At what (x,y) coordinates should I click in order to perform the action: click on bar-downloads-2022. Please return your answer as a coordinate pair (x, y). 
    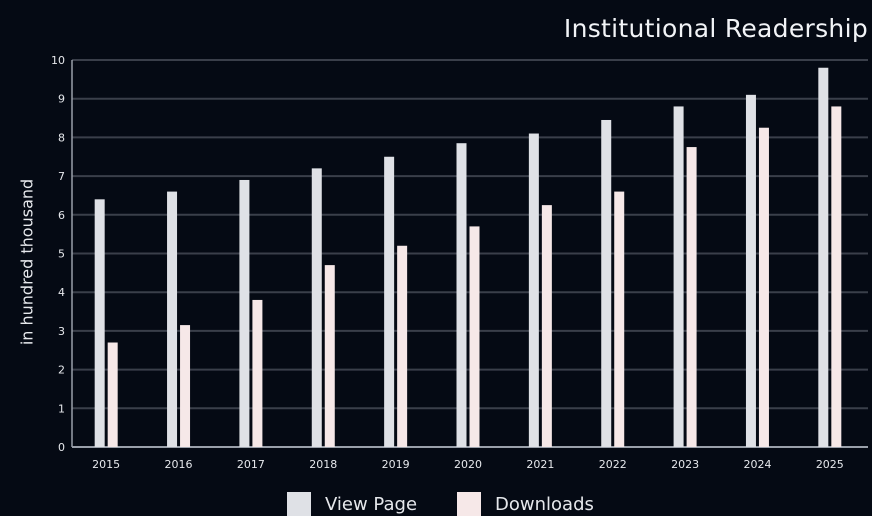
    Looking at the image, I should click on (619, 319).